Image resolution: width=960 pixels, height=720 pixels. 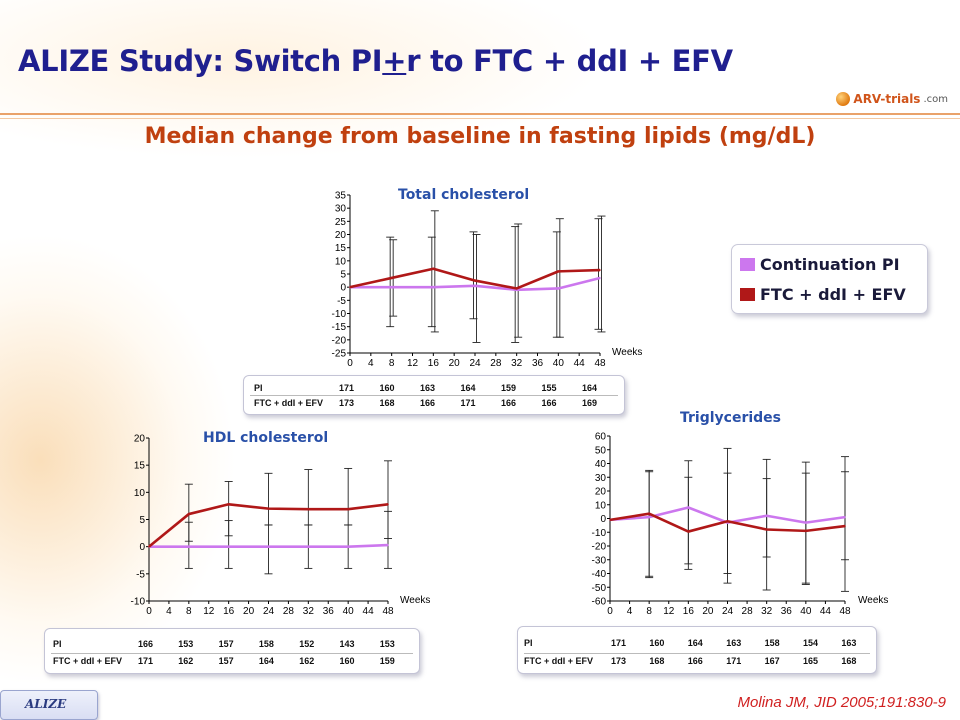 What do you see at coordinates (669, 611) in the screenshot?
I see `x-tick-label: 12` at bounding box center [669, 611].